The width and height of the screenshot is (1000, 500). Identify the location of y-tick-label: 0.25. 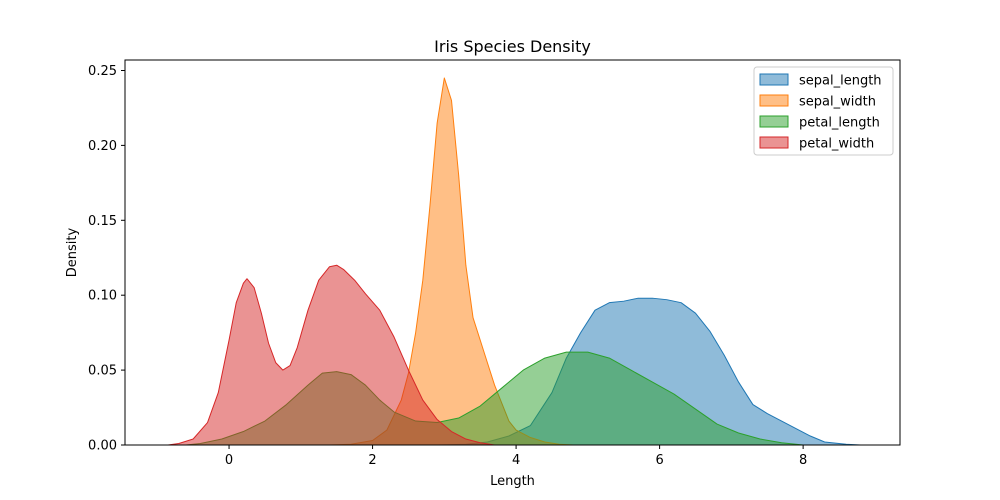
(102, 71).